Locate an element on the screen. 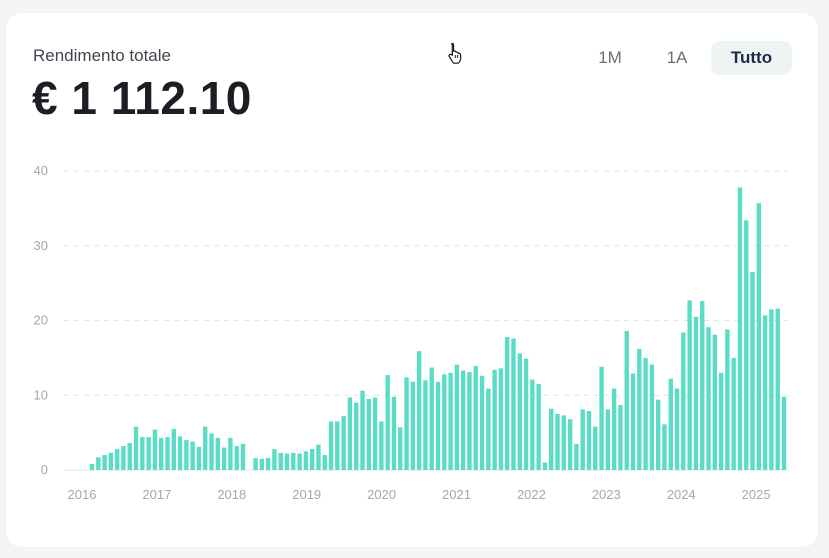 This screenshot has width=829, height=558. range-all-button: Tutto is located at coordinates (751, 58).